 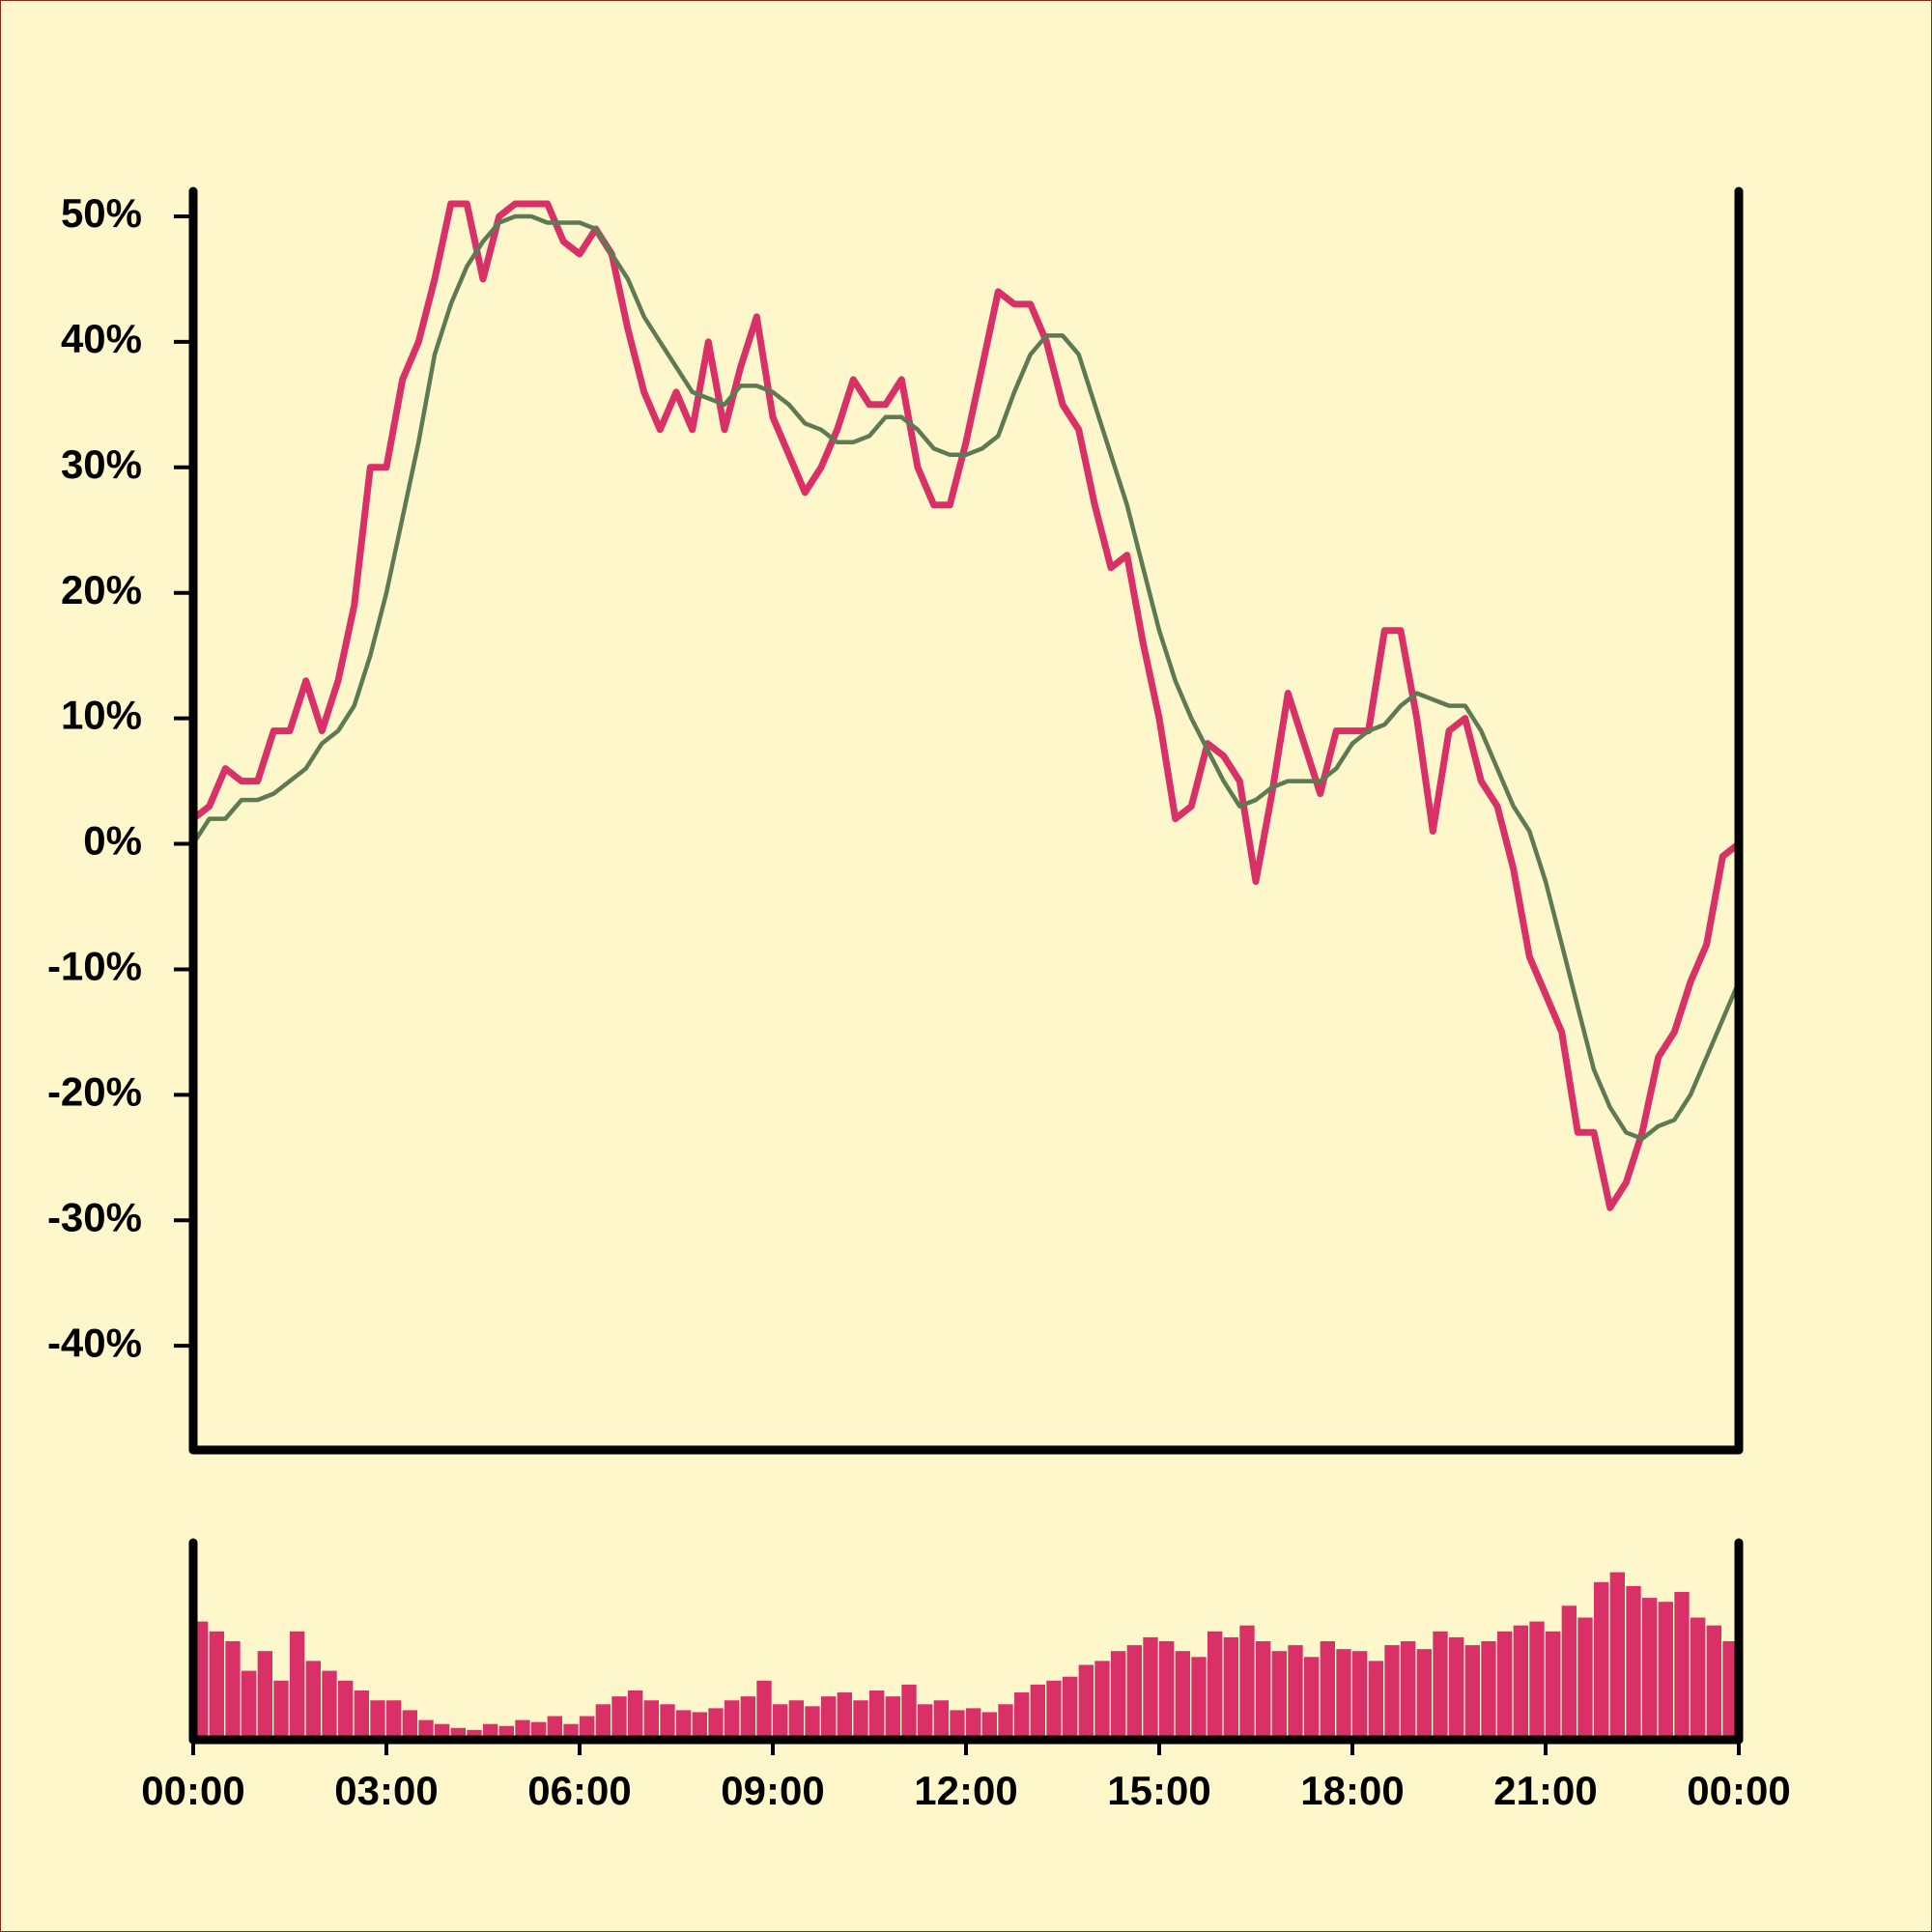 I want to click on x-tick-label: 21:00, so click(x=1545, y=1790).